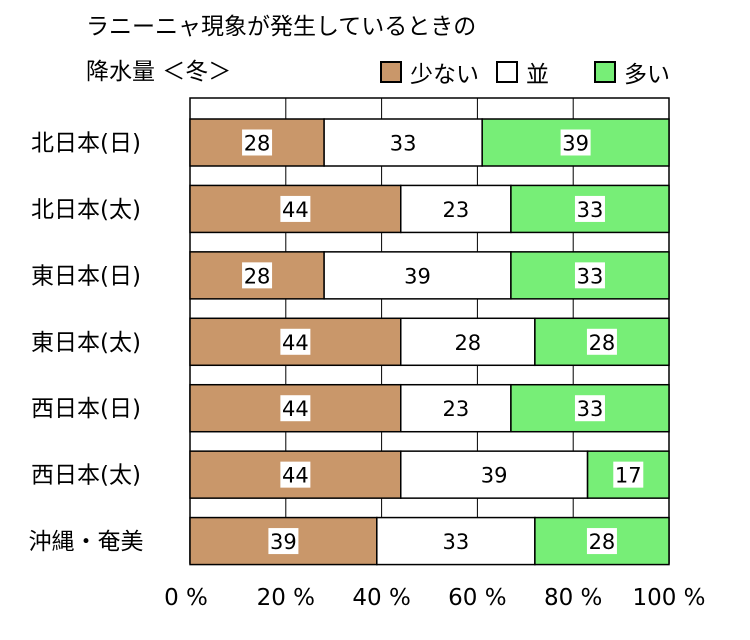 The image size is (750, 640). Describe the element at coordinates (537, 75) in the screenshot. I see `legend-label-normal: 並` at that location.